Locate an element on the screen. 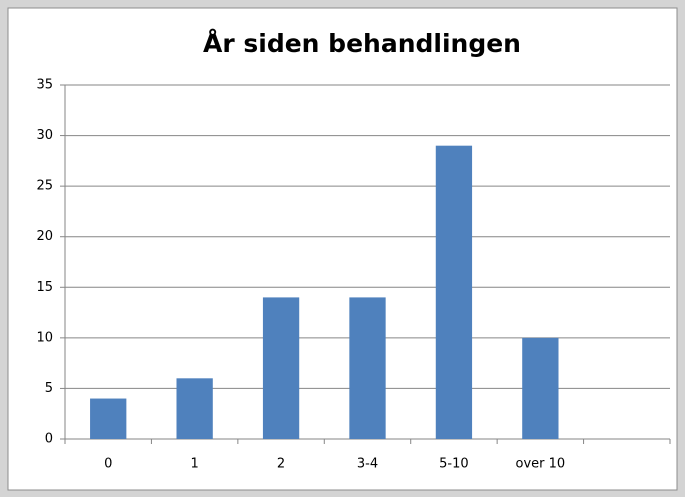 This screenshot has height=497, width=685. y-tick-label: 5 is located at coordinates (49, 388).